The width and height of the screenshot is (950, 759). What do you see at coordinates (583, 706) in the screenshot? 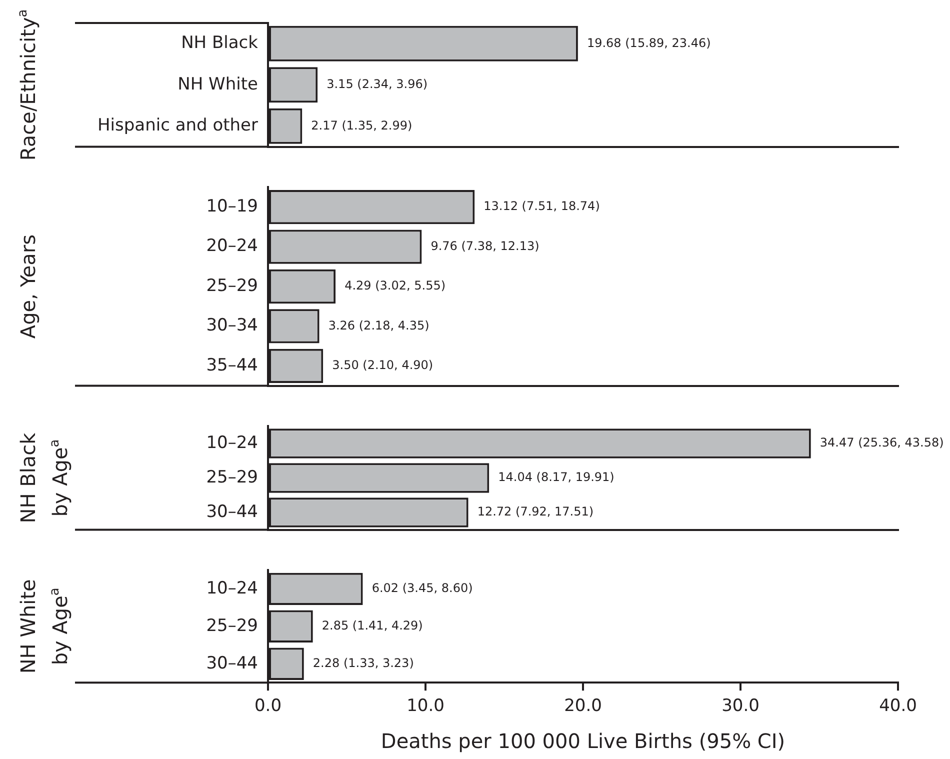
I see `x-tick-label: 20.0` at bounding box center [583, 706].